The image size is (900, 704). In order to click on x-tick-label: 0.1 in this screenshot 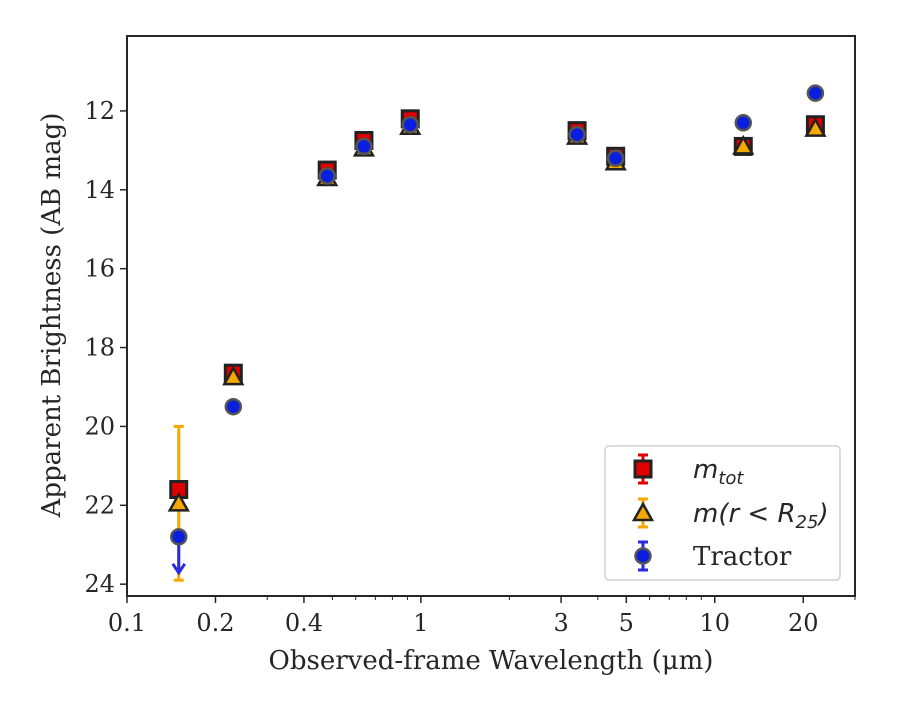, I will do `click(127, 623)`.